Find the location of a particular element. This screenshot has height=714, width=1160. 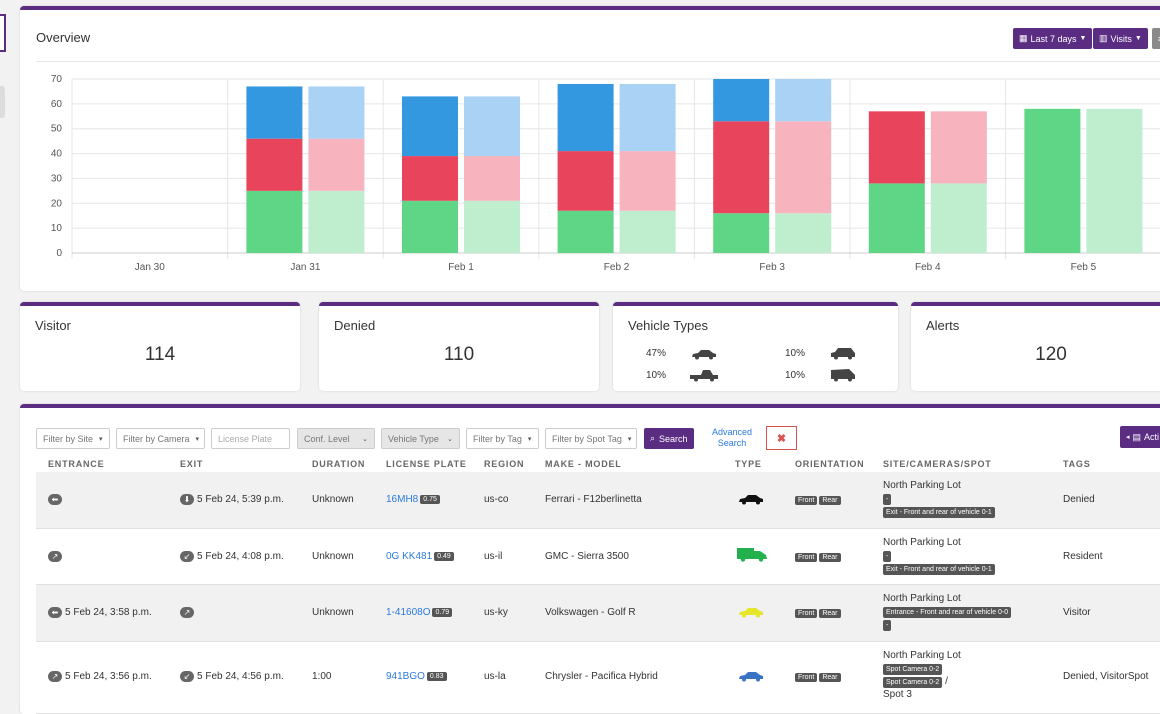

make-model-cell: Volkswagen - Golf R is located at coordinates (590, 612).